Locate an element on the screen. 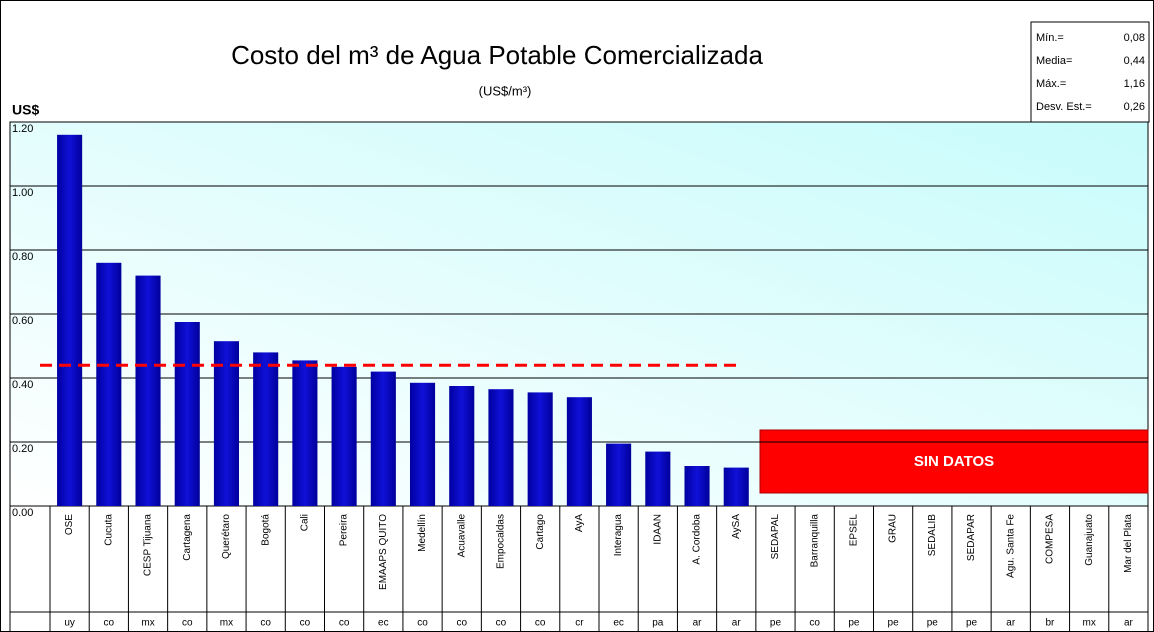  x-tick-label: EPSEL is located at coordinates (854, 530).